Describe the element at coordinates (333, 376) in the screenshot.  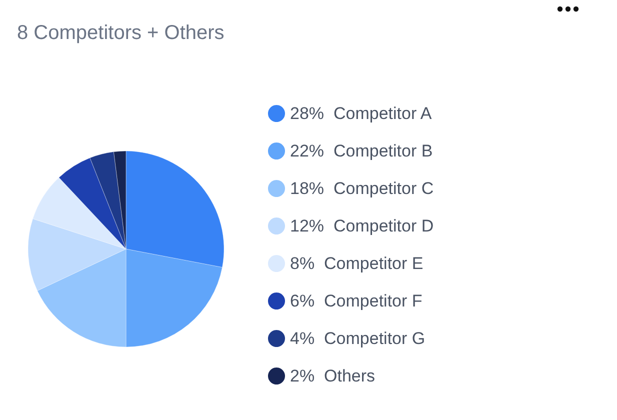
I see `legend-label: 2% Others` at that location.